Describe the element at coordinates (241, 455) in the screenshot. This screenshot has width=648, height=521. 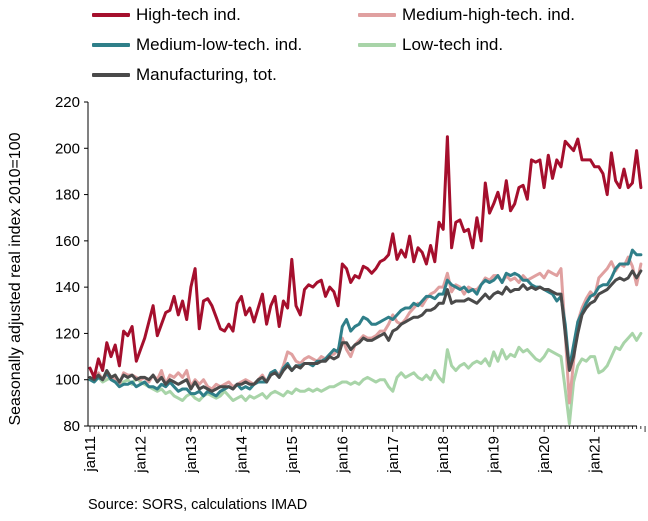
I see `x-tick-label: jan14` at that location.